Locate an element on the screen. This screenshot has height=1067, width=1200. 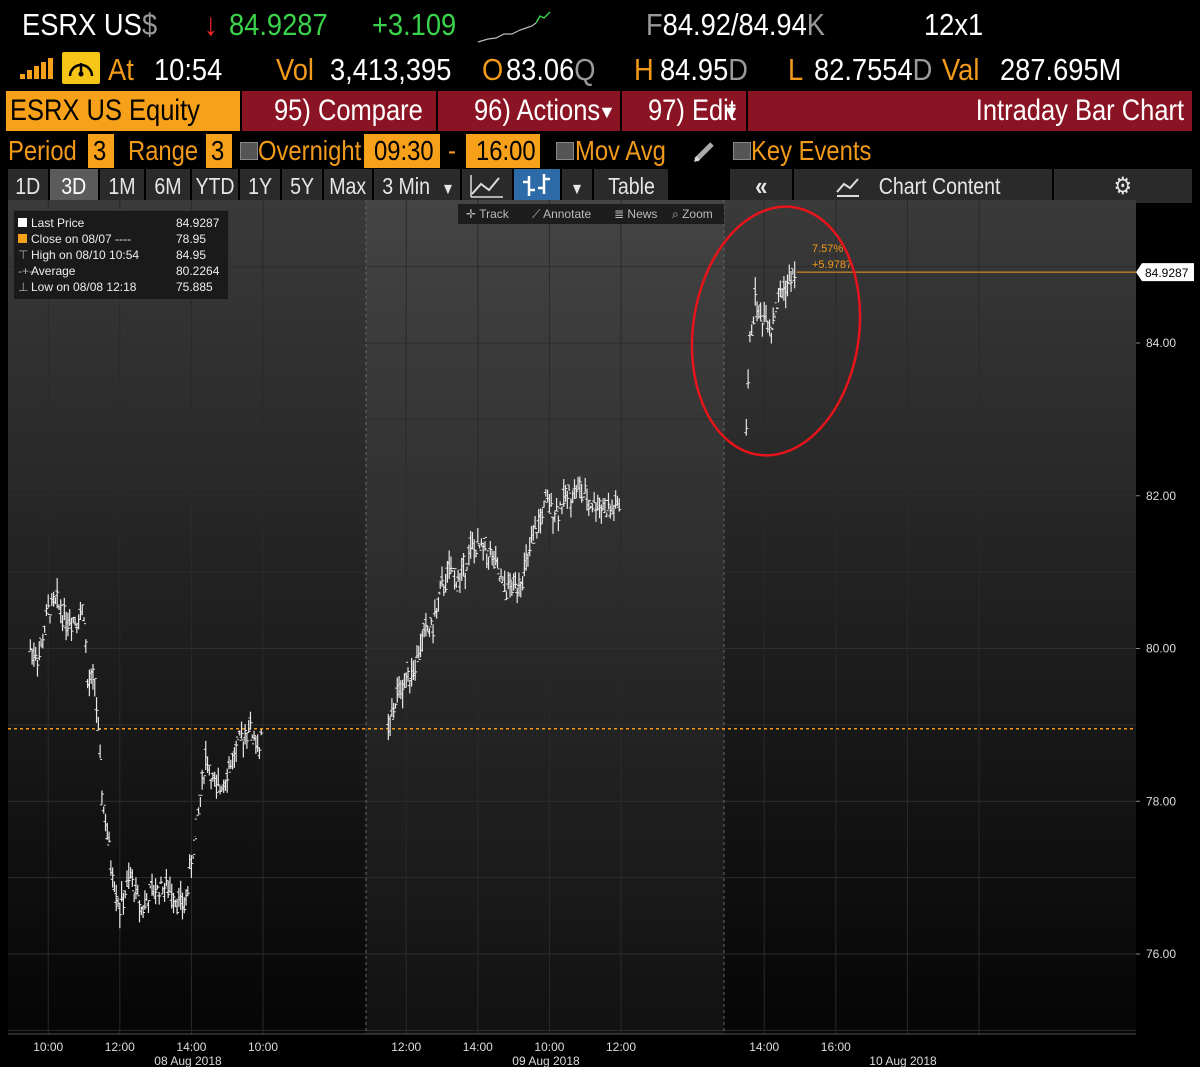
tab-6m: 6M is located at coordinates (168, 186).